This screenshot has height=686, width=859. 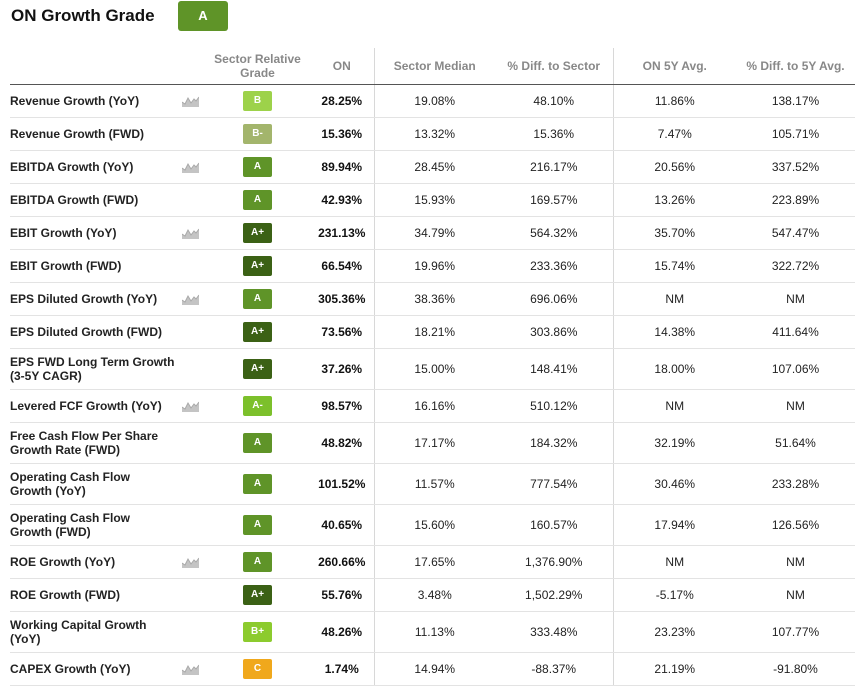 What do you see at coordinates (257, 134) in the screenshot?
I see `grade-badge: B-` at bounding box center [257, 134].